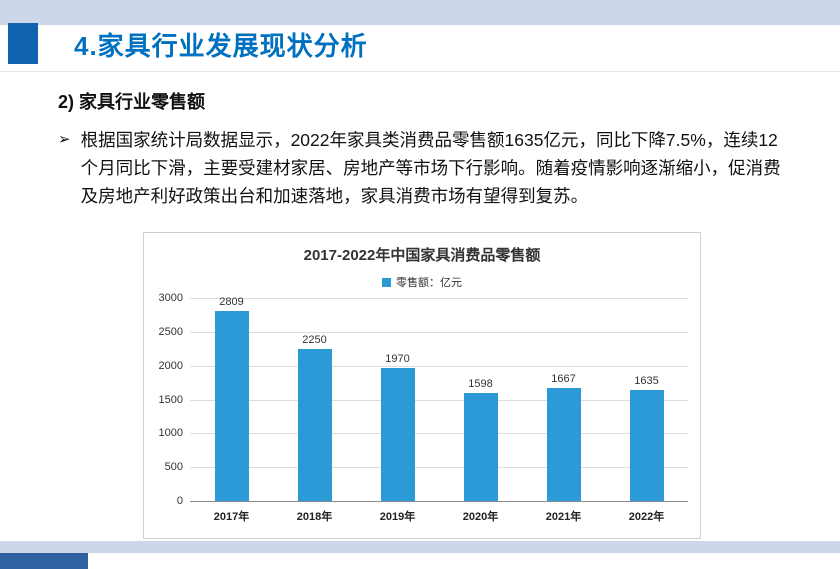 This screenshot has height=569, width=840. What do you see at coordinates (231, 517) in the screenshot?
I see `x-tick-label: 2017年` at bounding box center [231, 517].